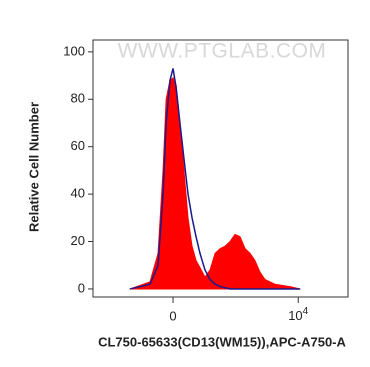 This screenshot has width=370, height=367. Describe the element at coordinates (78, 145) in the screenshot. I see `y-tick-label: 60` at that location.